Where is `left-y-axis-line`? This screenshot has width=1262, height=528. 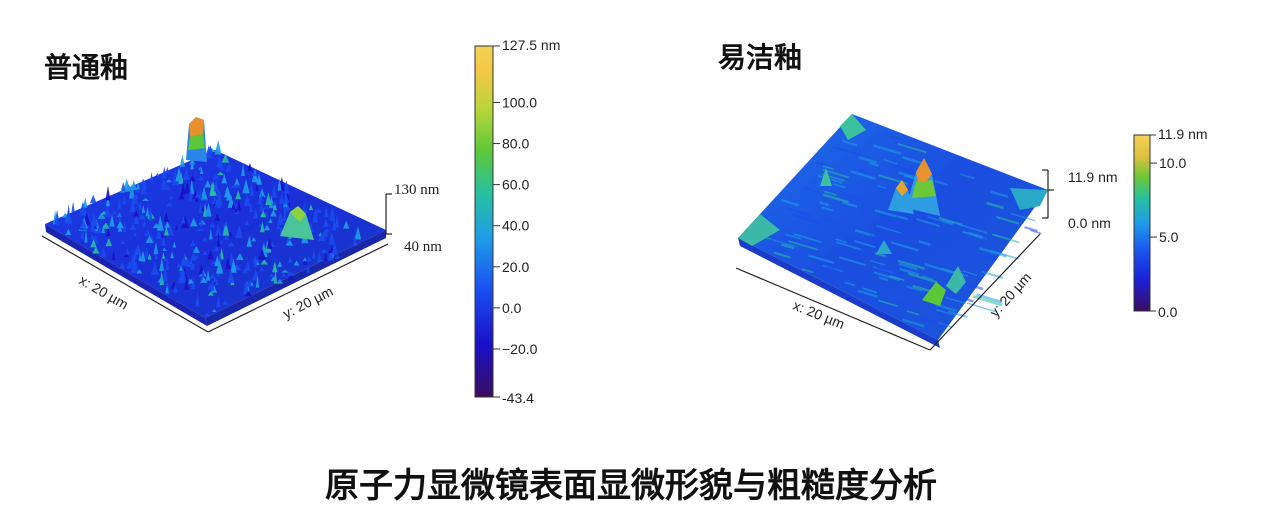
left-y-axis-line is located at coordinates (298, 288).